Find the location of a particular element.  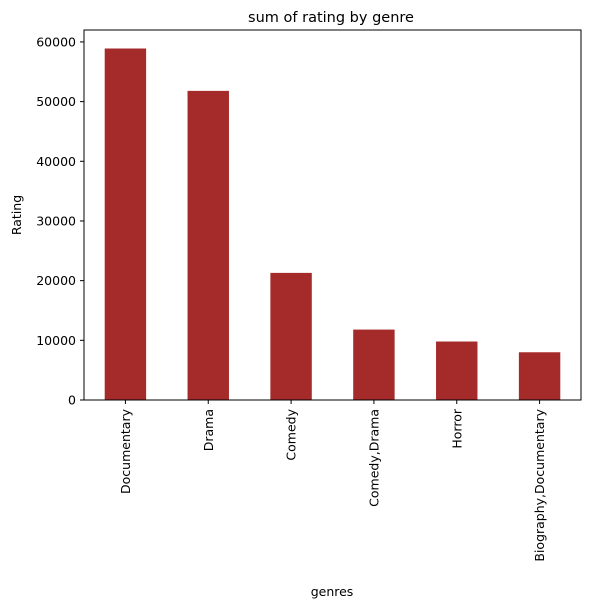

x-tick-label: Horror is located at coordinates (456, 428).